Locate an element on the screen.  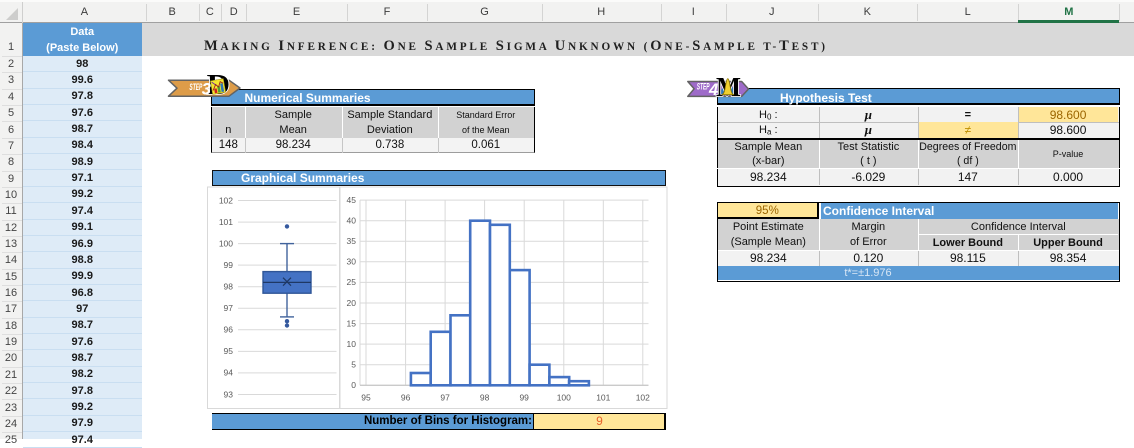
svg-text: 3 is located at coordinates (206, 90).